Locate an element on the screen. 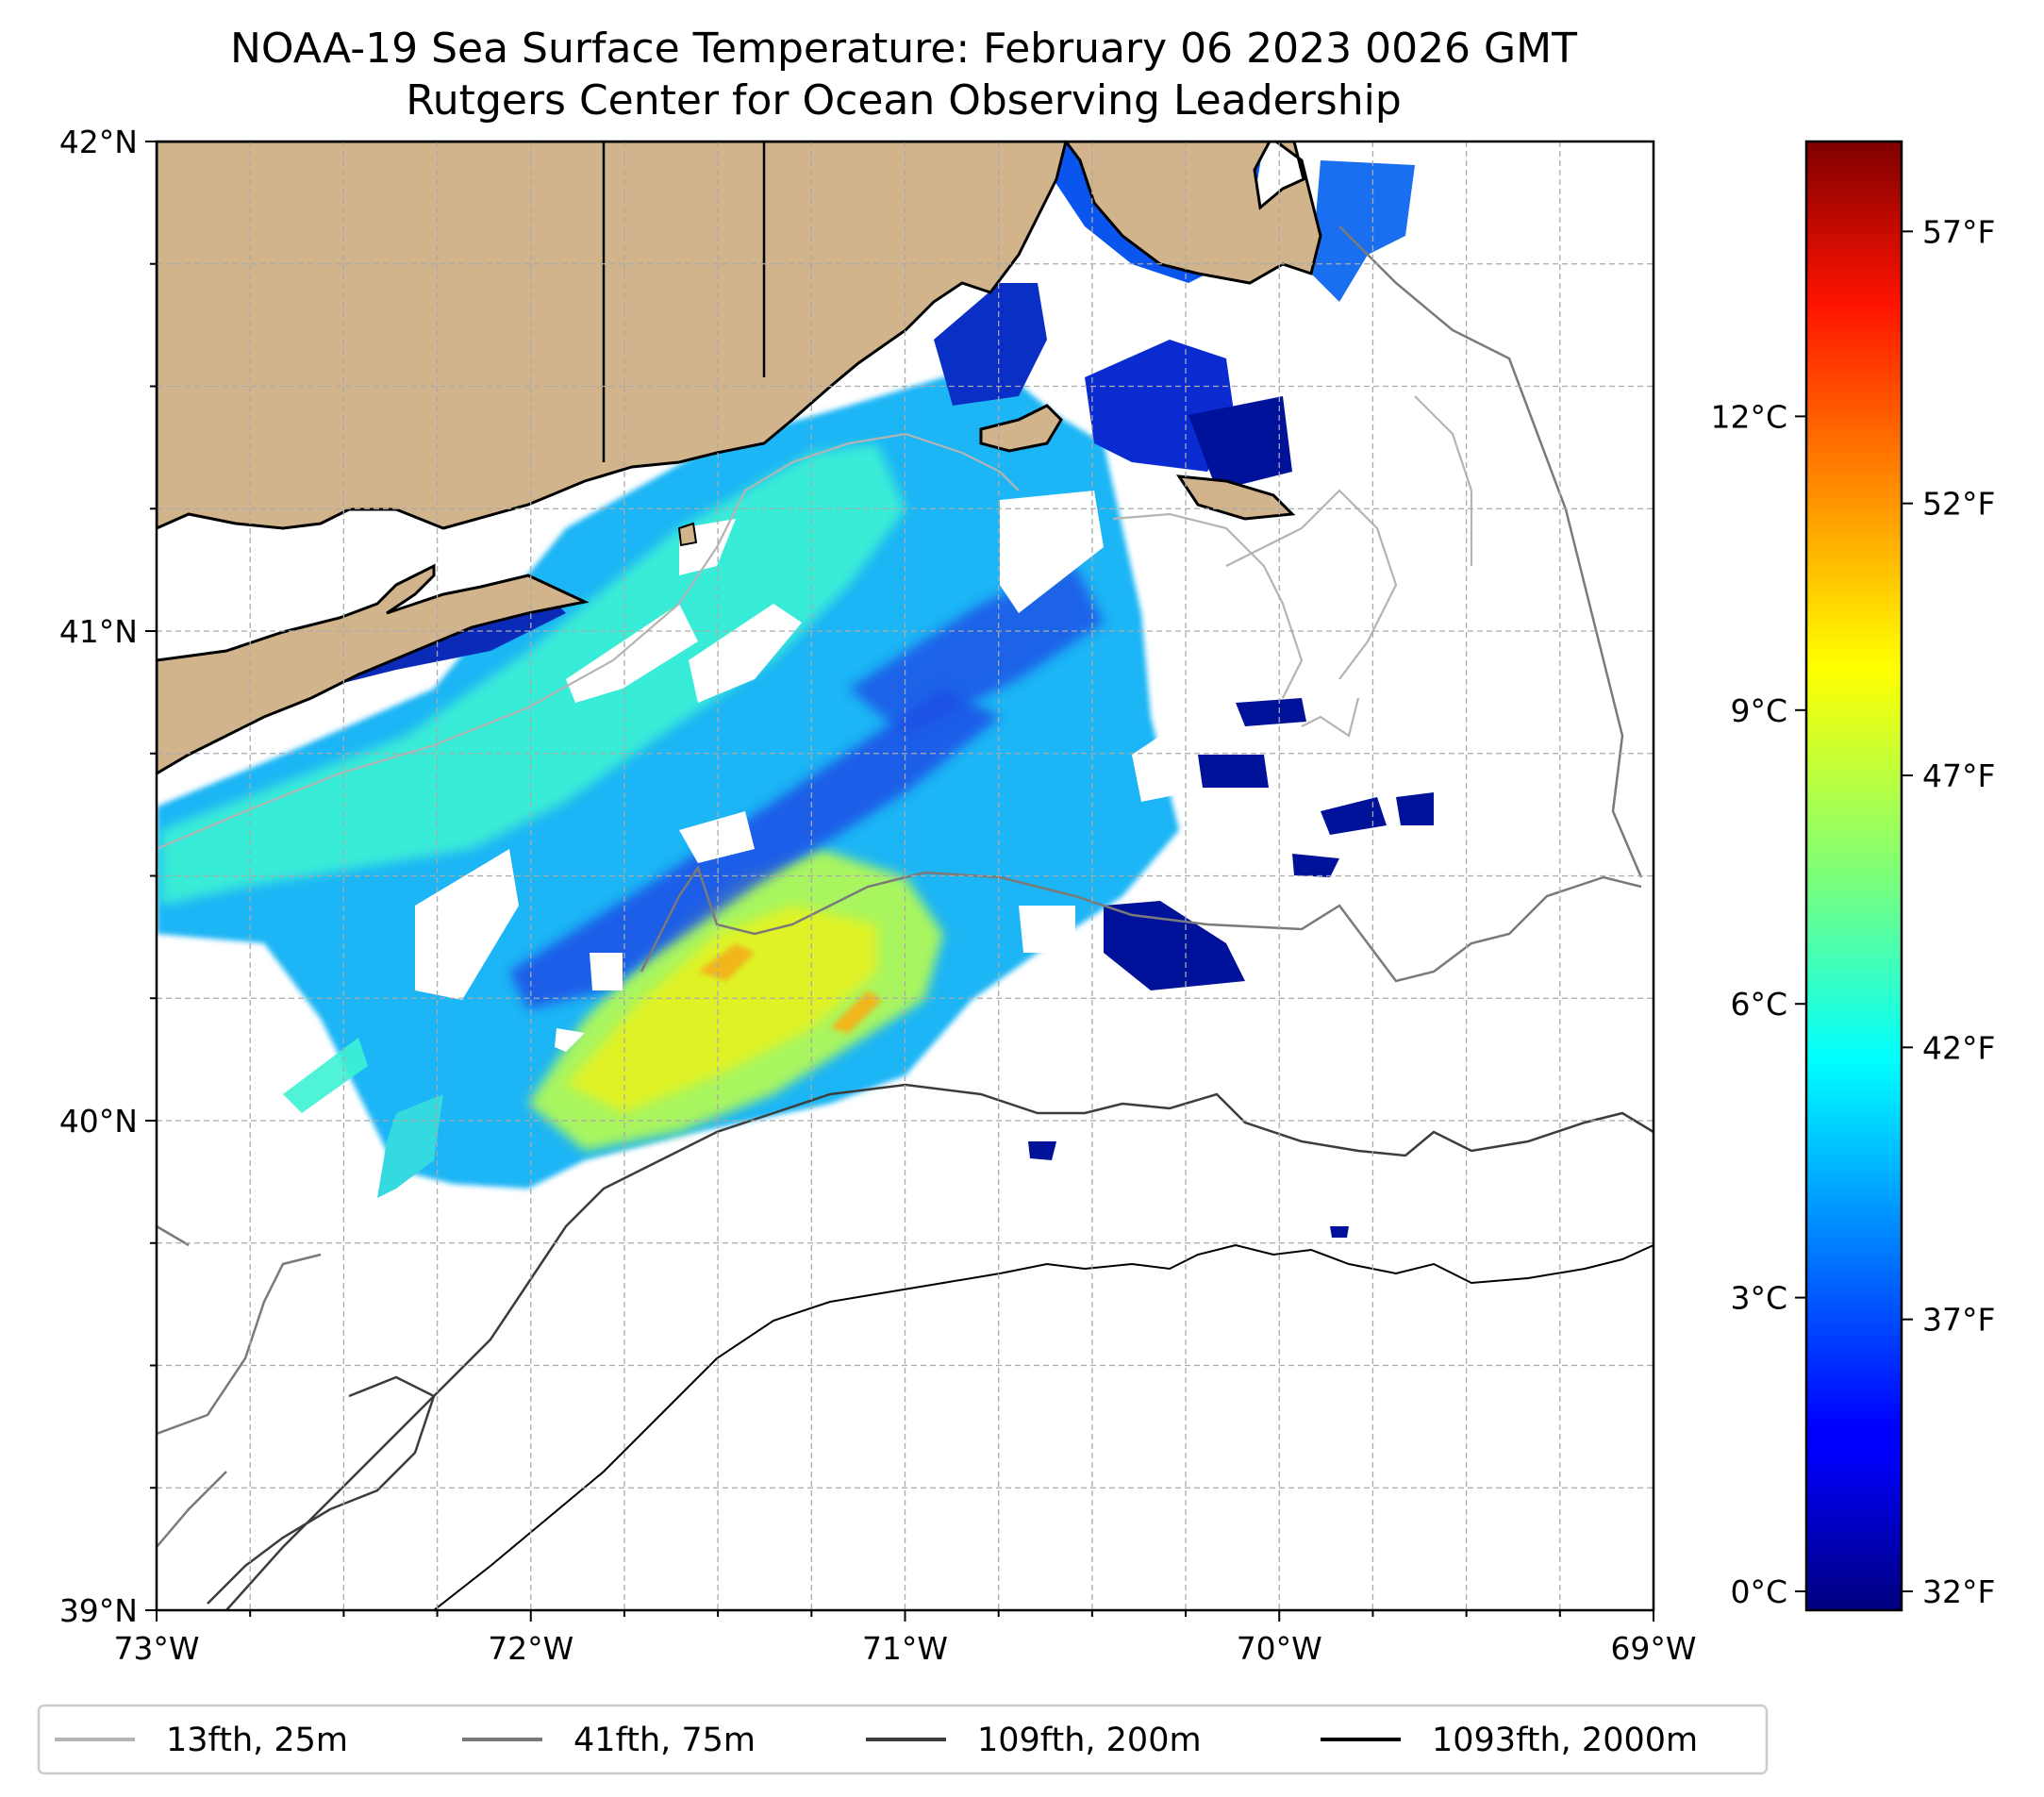 The height and width of the screenshot is (1797, 2044). celsius-tick-label: 12°C is located at coordinates (1748, 416).